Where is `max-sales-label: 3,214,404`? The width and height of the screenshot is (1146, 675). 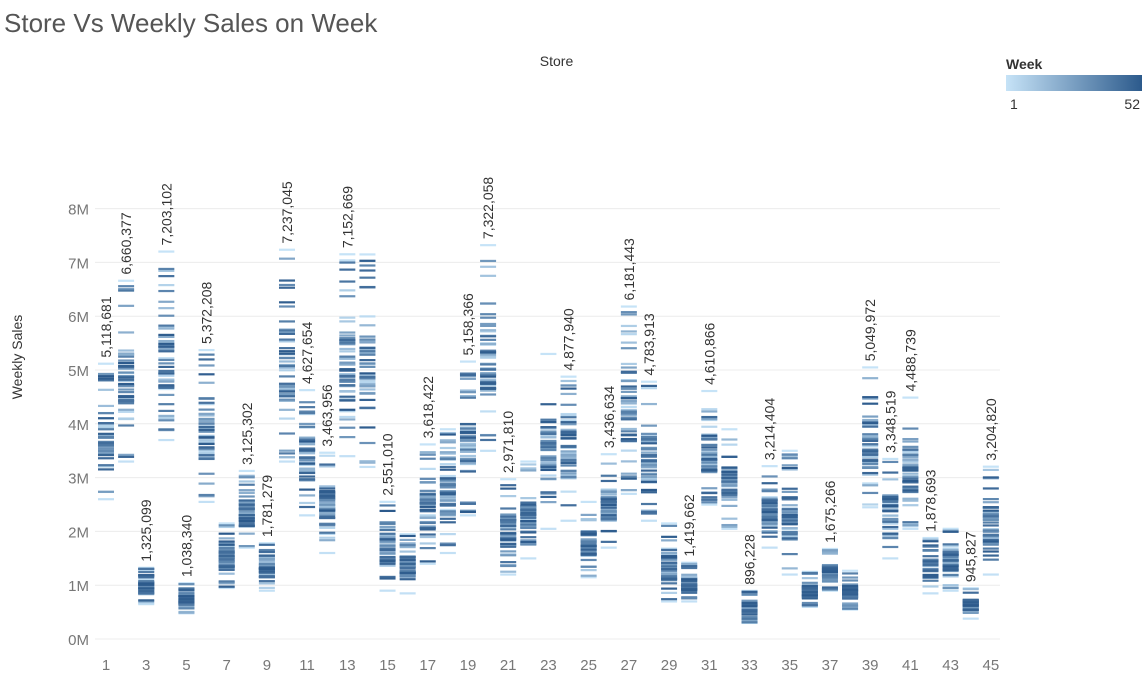
max-sales-label: 3,214,404 is located at coordinates (770, 429).